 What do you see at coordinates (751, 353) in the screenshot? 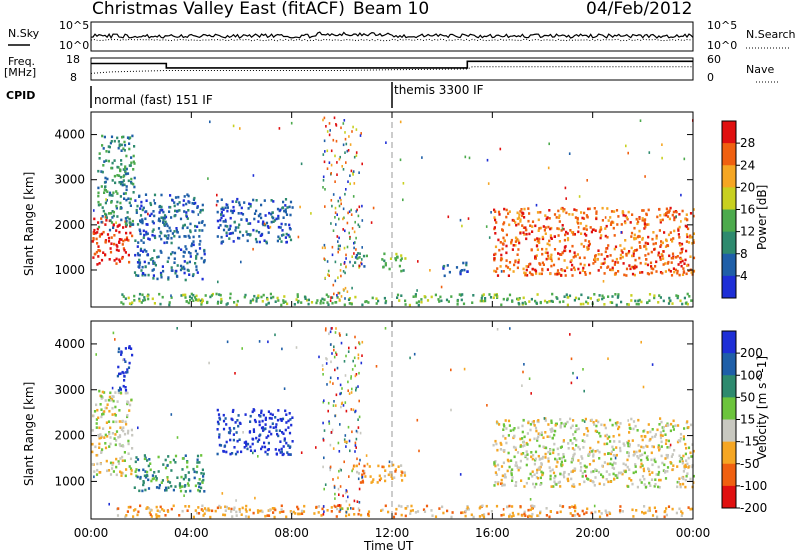
I see `velocity-colorbar-tick-label: 200` at bounding box center [751, 353].